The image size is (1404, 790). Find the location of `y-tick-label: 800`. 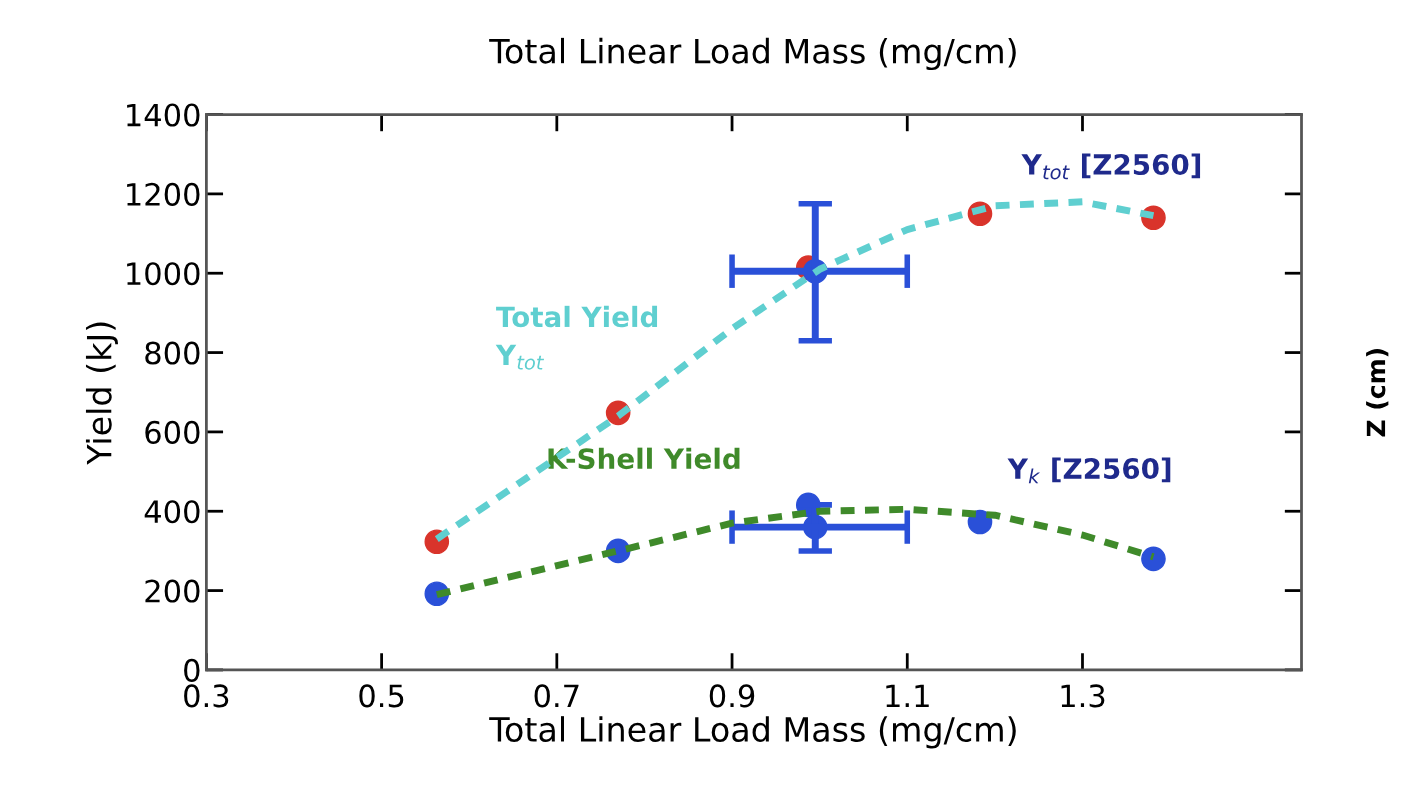

y-tick-label: 800 is located at coordinates (172, 353).